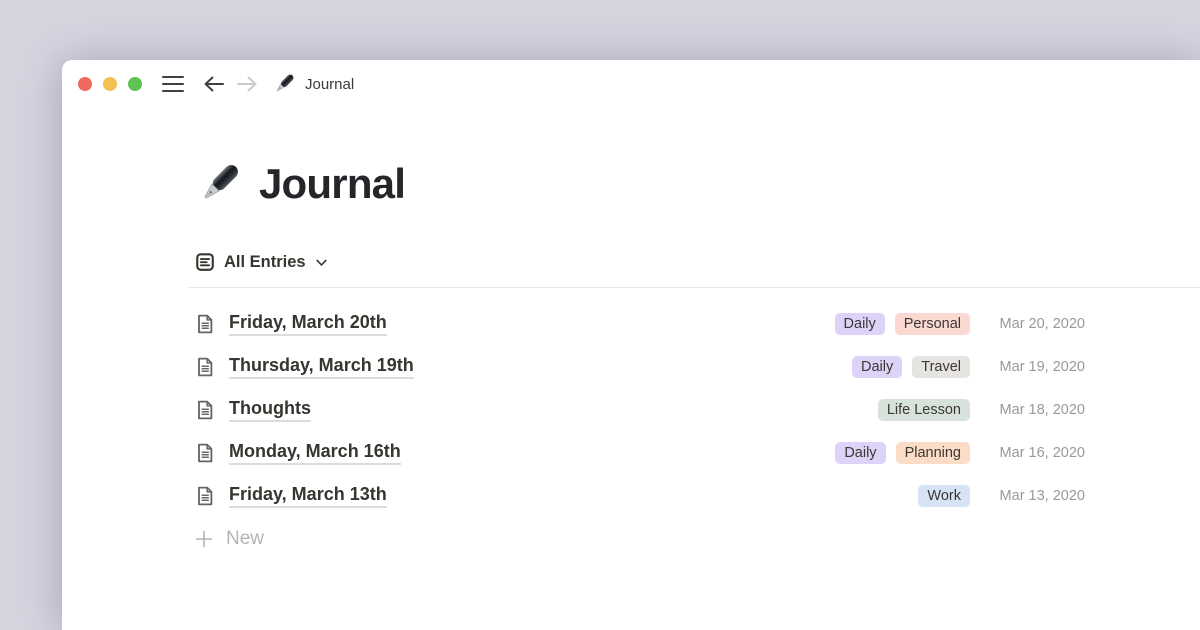 The image size is (1200, 630). Describe the element at coordinates (321, 367) in the screenshot. I see `entry-title: Thursday, March 19th` at that location.